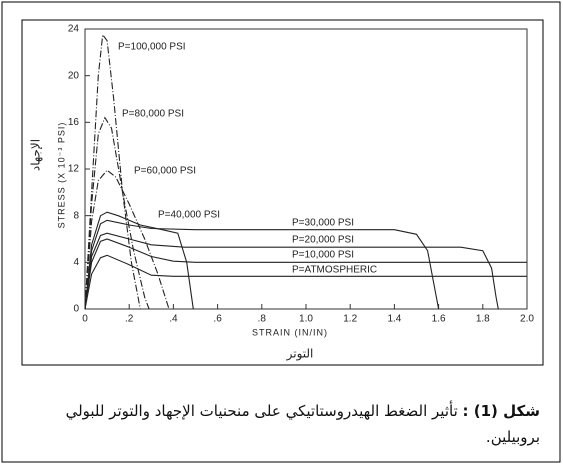 Image resolution: width=563 pixels, height=465 pixels. Describe the element at coordinates (323, 240) in the screenshot. I see `curve-label: P=20,000 PSI` at that location.